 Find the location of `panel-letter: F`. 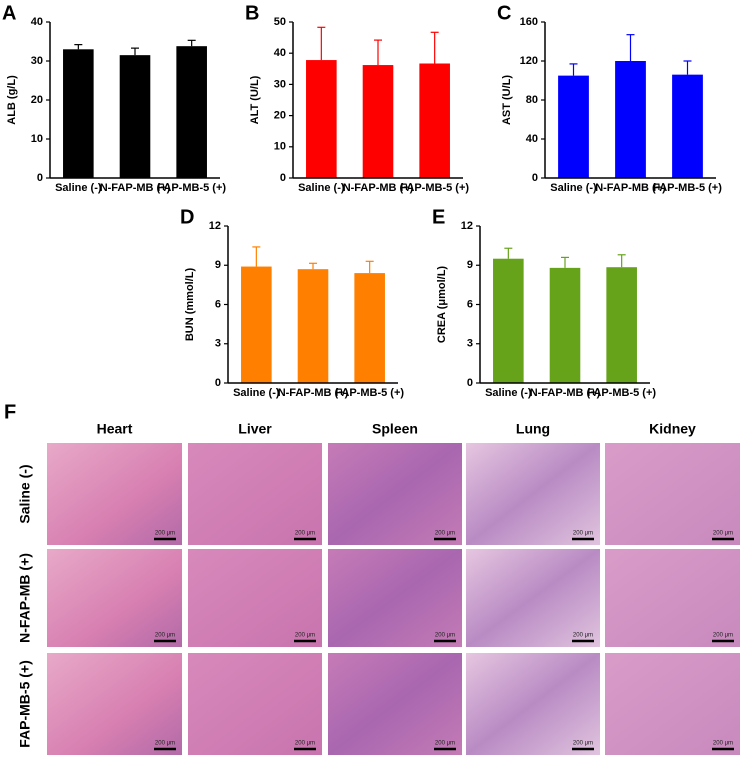

panel-letter: F is located at coordinates (10, 412).